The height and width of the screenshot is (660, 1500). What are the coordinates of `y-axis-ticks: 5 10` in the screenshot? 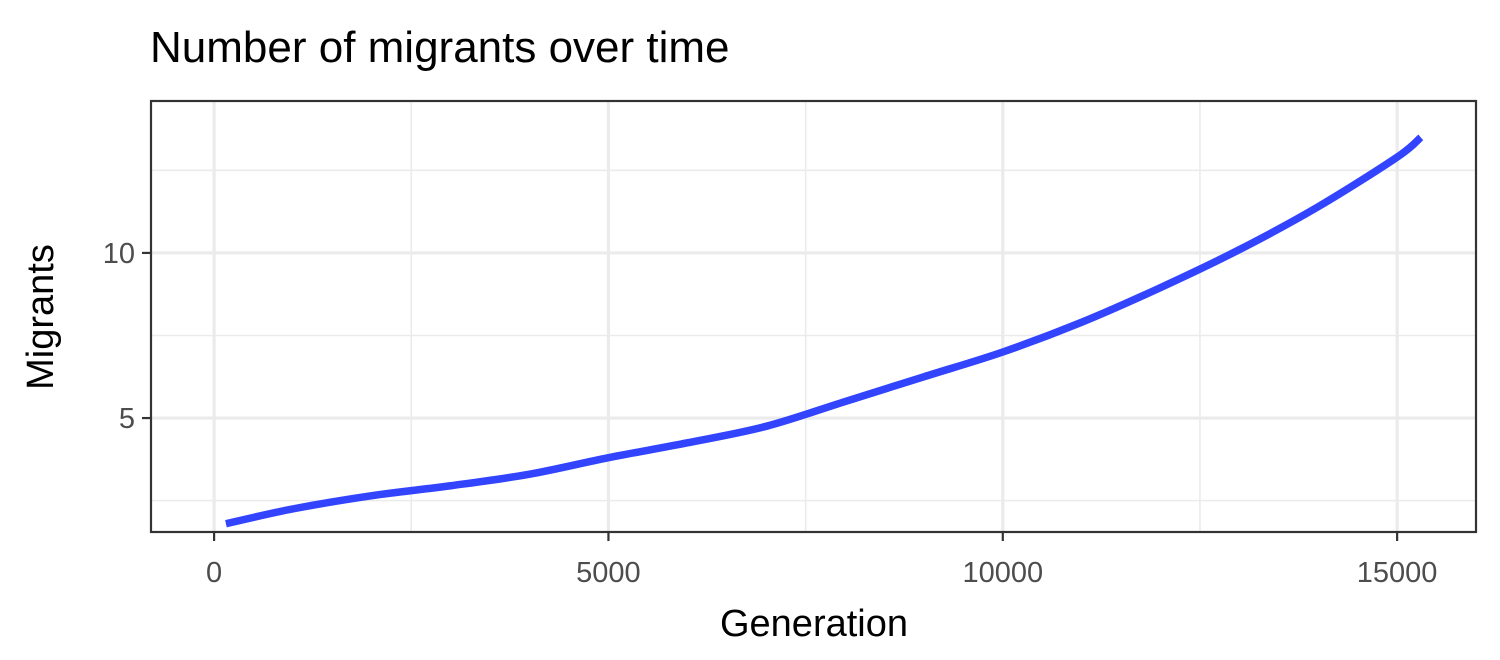 It's located at (127, 336).